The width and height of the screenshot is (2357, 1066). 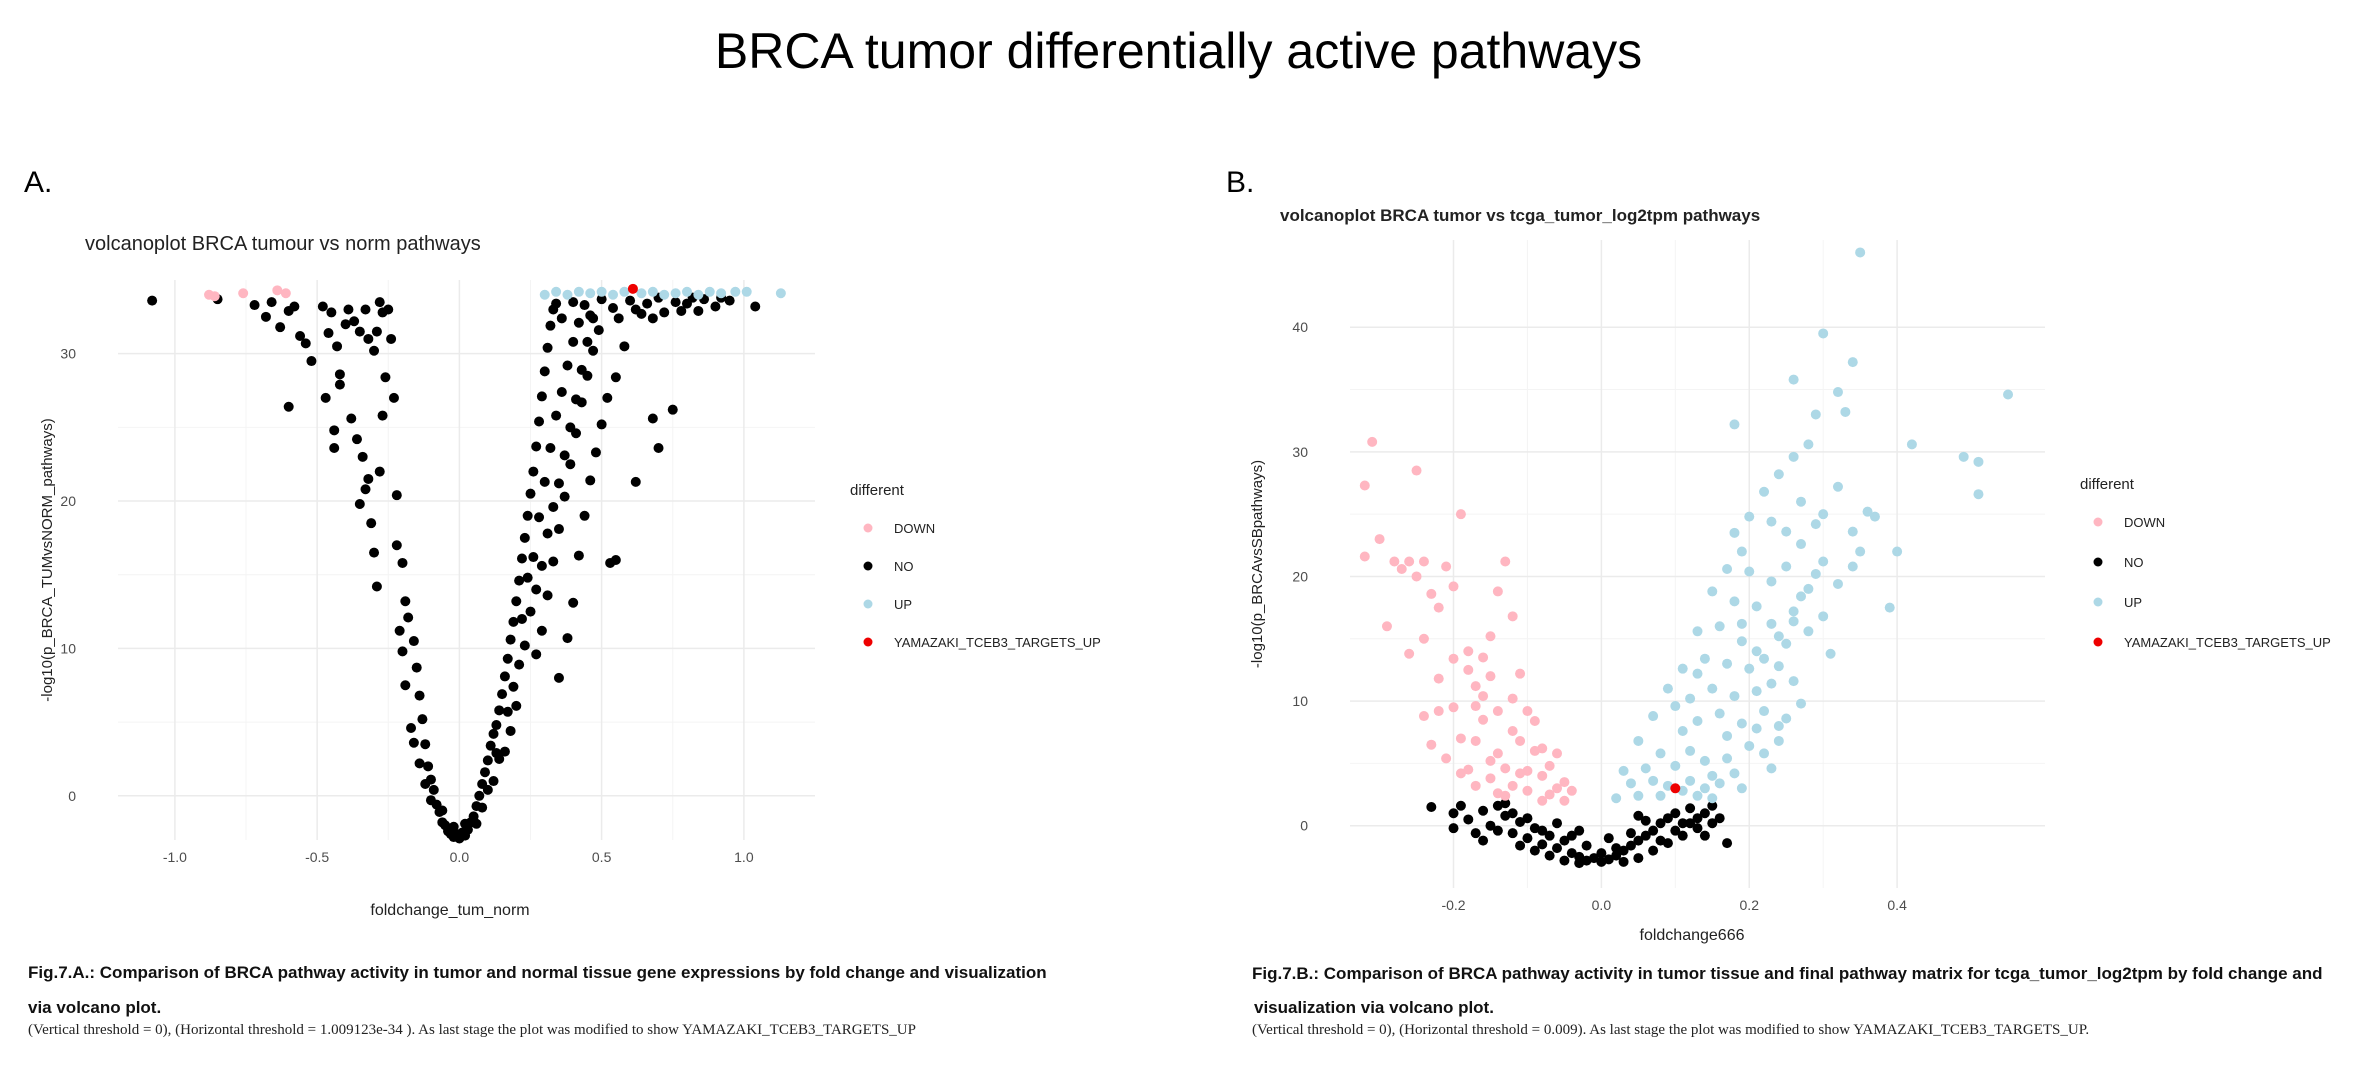 I want to click on chart-b-legend-key-up, so click(x=2098, y=602).